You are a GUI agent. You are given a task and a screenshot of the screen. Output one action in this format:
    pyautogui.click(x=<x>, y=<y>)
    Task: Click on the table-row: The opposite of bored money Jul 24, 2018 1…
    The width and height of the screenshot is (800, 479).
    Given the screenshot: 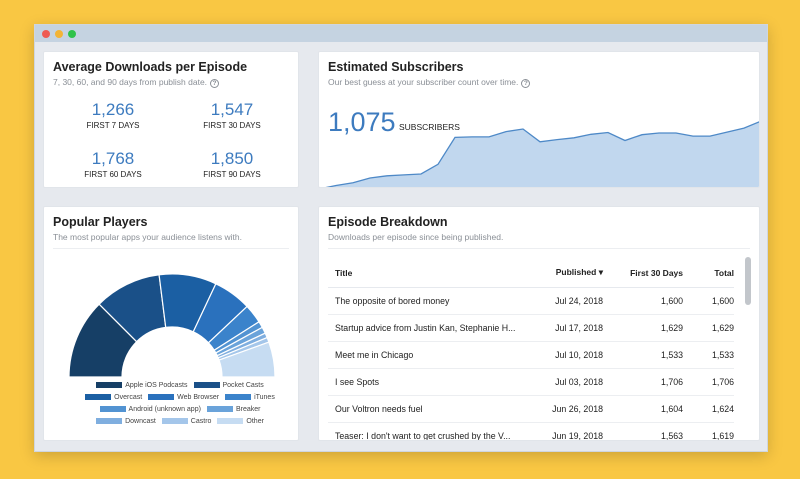 What is the action you would take?
    pyautogui.click(x=531, y=301)
    